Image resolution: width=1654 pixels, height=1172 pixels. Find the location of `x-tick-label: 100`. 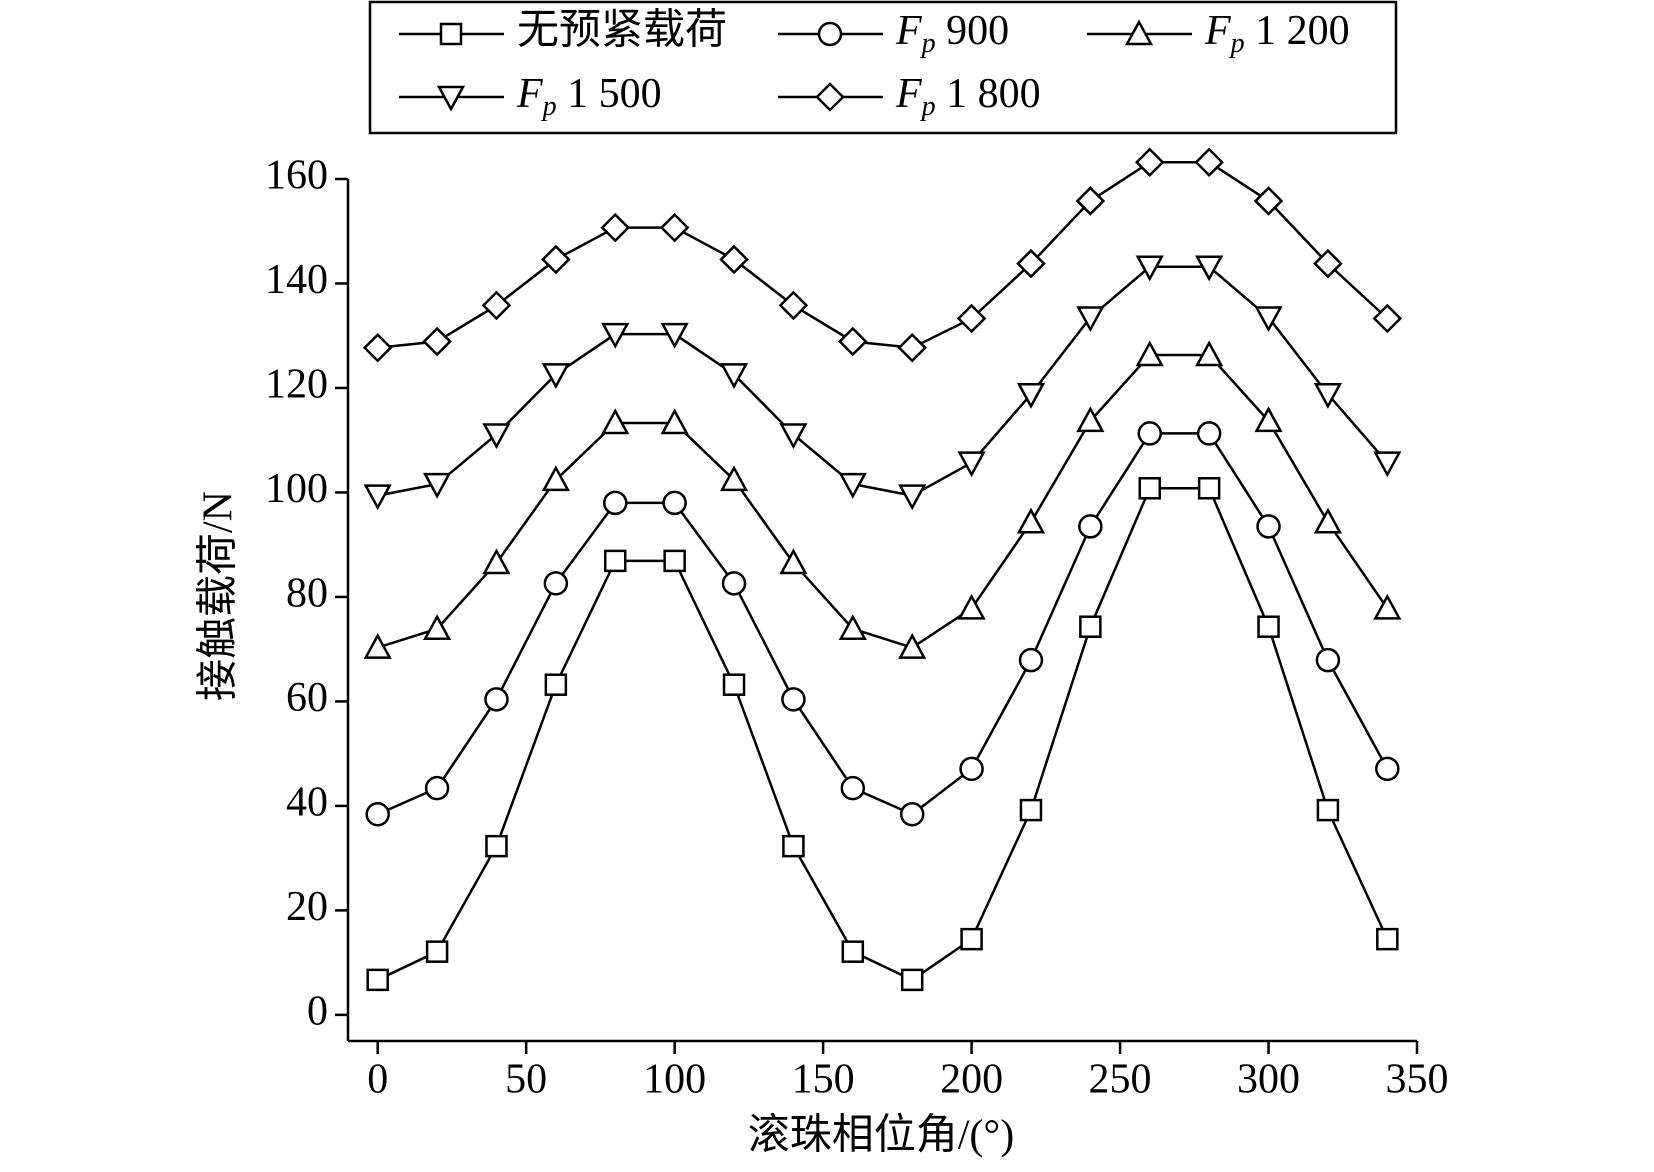

x-tick-label: 100 is located at coordinates (674, 1080).